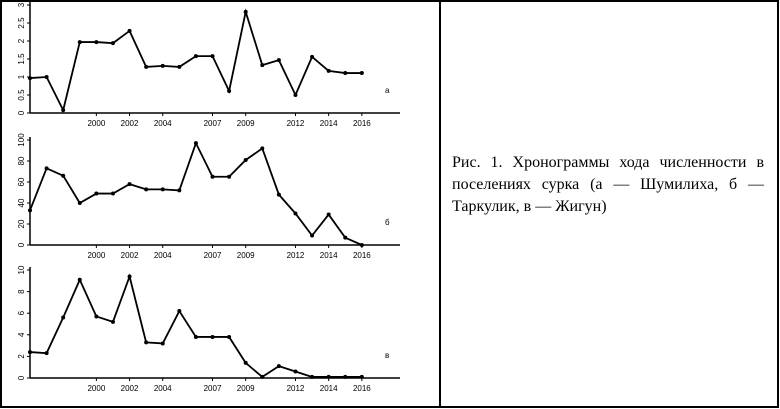  What do you see at coordinates (387, 90) in the screenshot?
I see `panel-label: а` at bounding box center [387, 90].